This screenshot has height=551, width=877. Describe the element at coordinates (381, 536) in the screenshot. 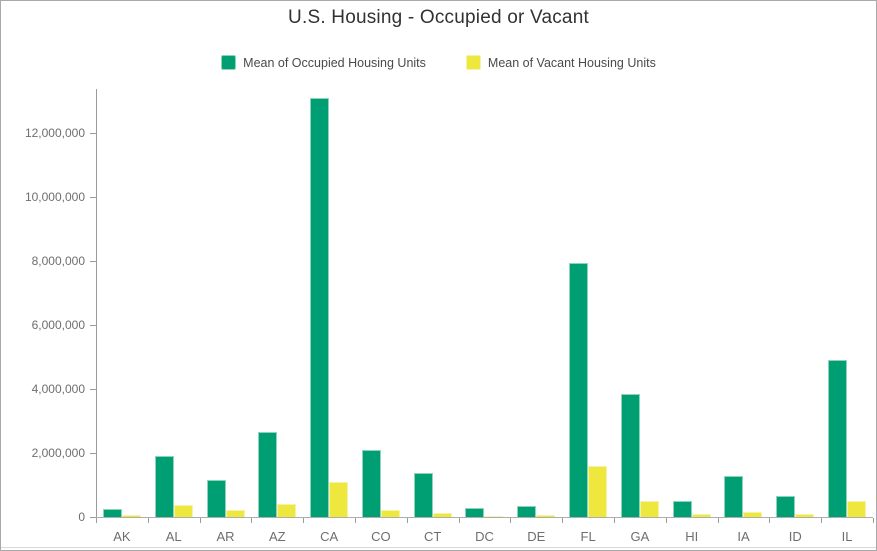

I see `x-tick-label: CO` at that location.